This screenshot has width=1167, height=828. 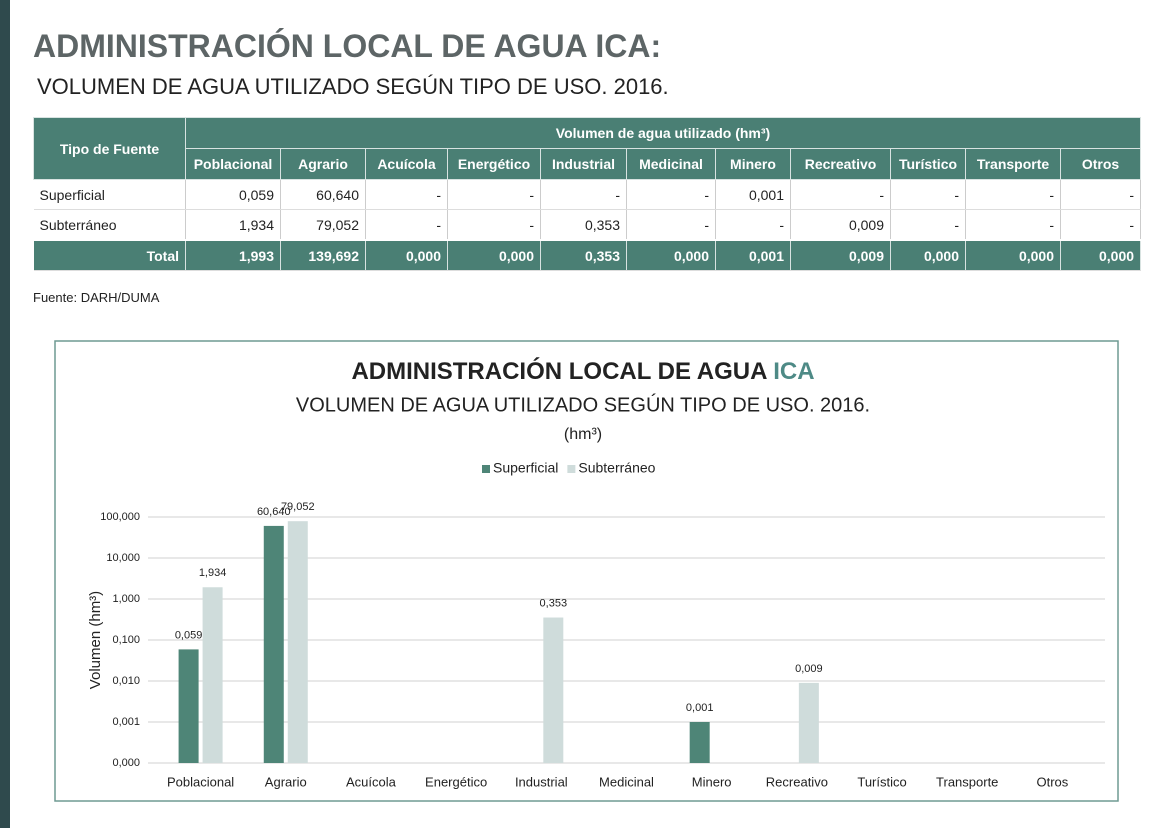 What do you see at coordinates (712, 781) in the screenshot?
I see `x-tick-label: Minero` at bounding box center [712, 781].